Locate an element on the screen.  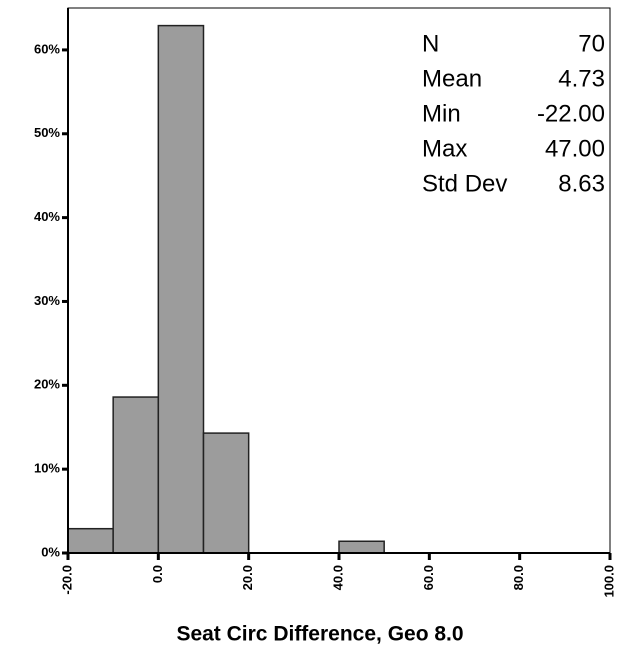
stat-label: Max is located at coordinates (444, 148).